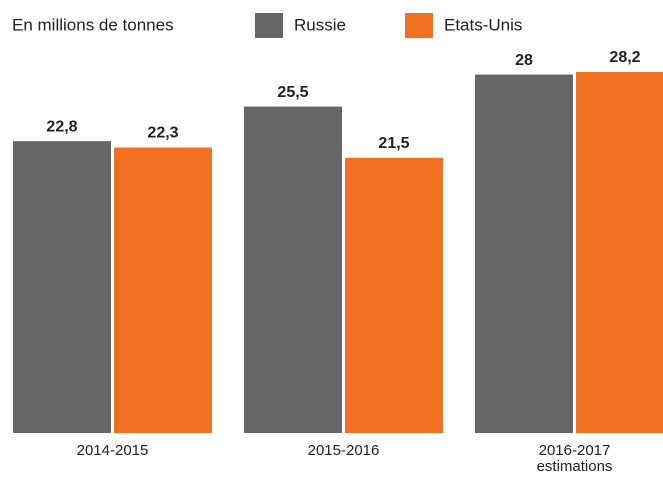 The height and width of the screenshot is (479, 663). Describe the element at coordinates (574, 458) in the screenshot. I see `x-tick-label: 2016-2017 estimations` at that location.